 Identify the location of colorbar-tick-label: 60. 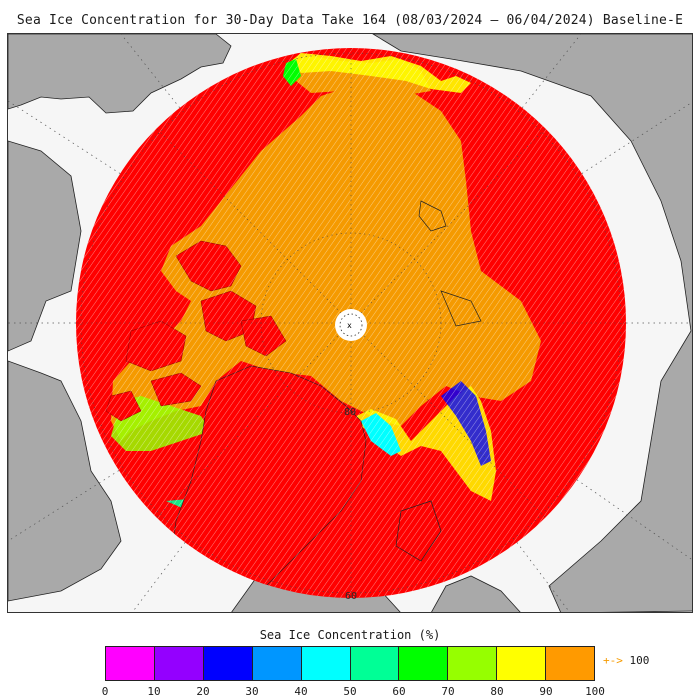
(399, 691).